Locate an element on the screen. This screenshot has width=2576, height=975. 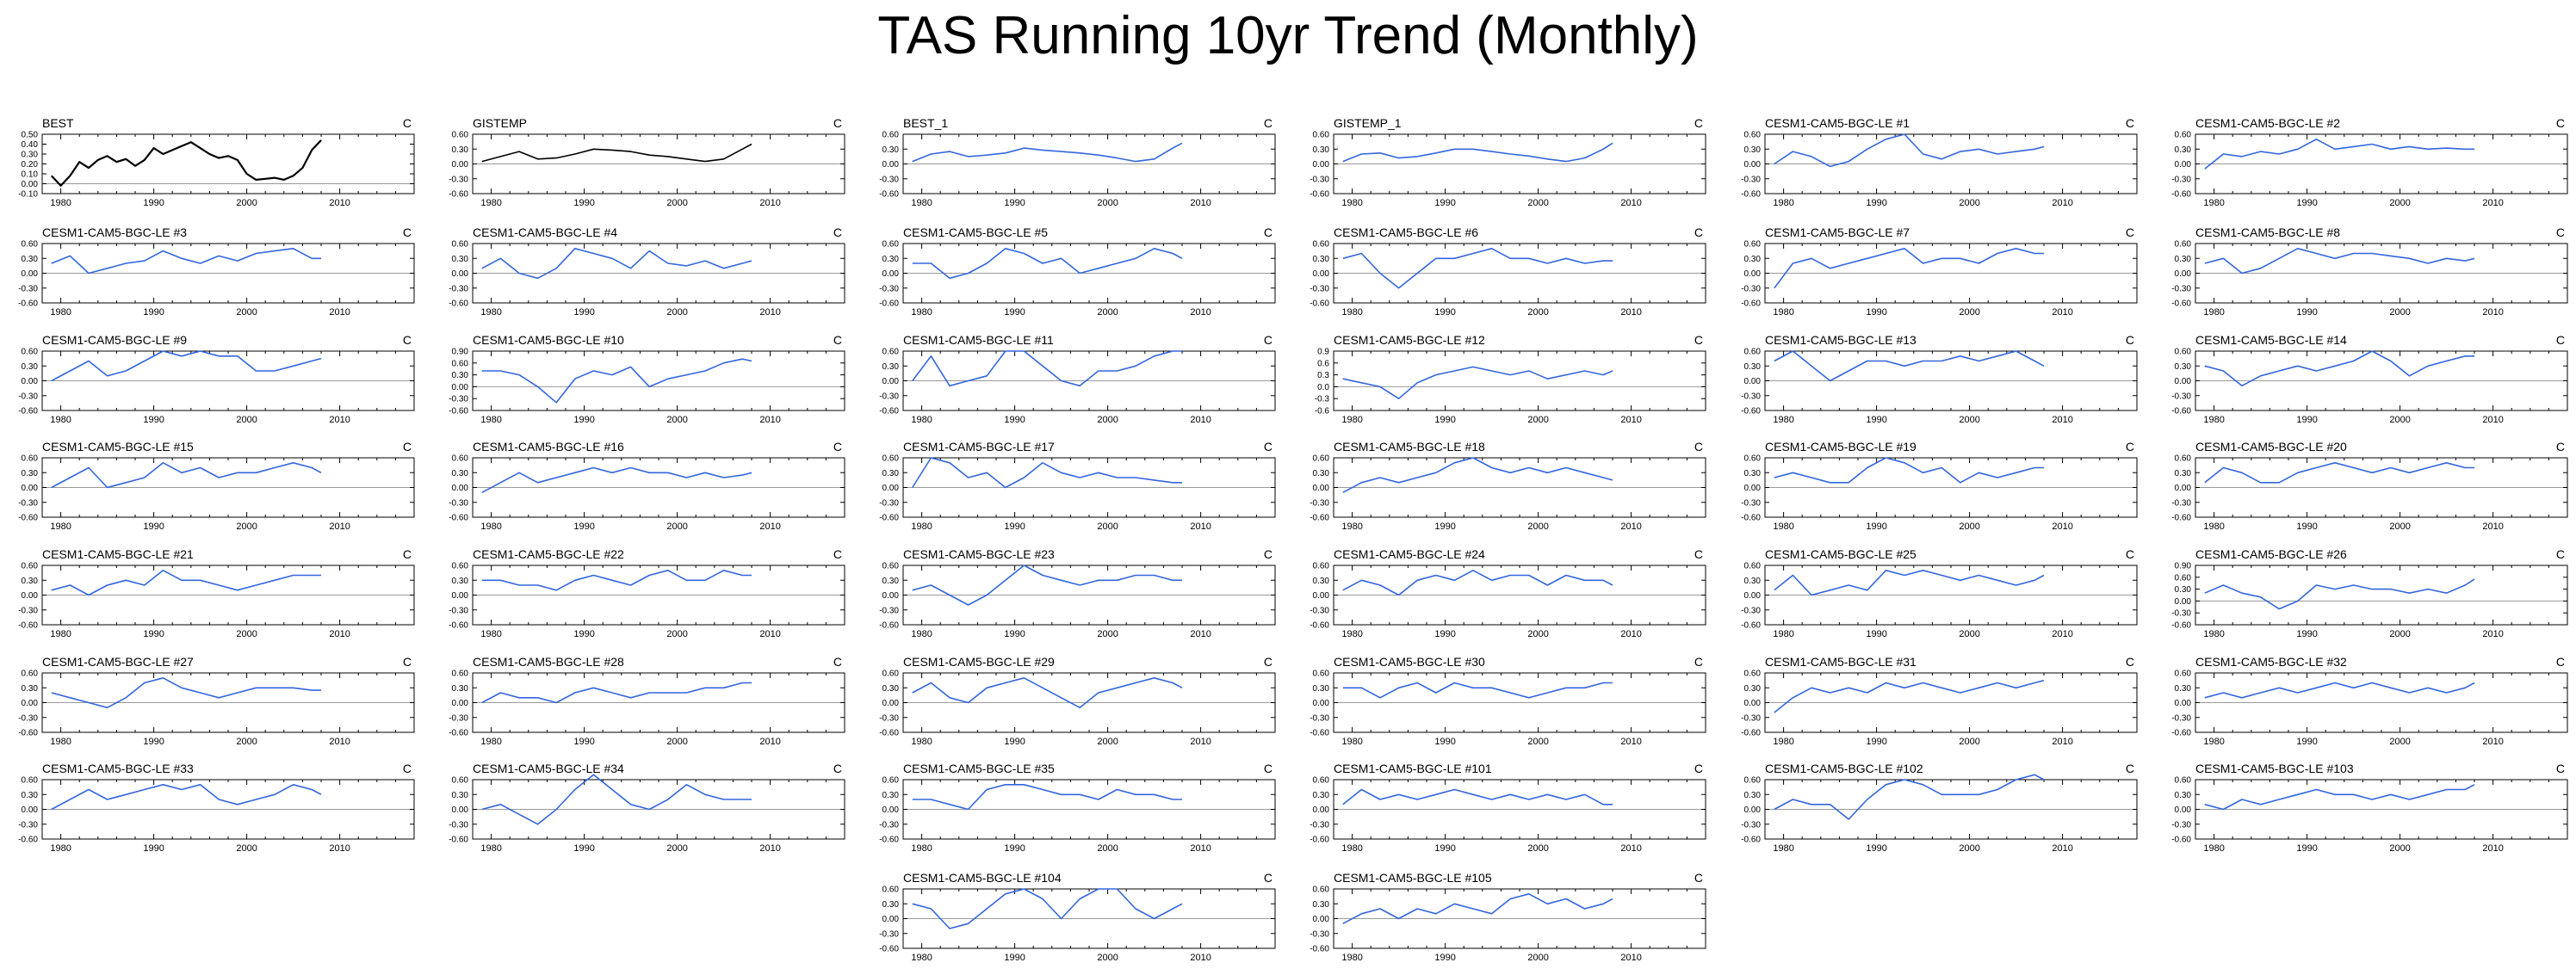
panel-title: CESM1-CAM5-BGC-LE #15 is located at coordinates (118, 447).